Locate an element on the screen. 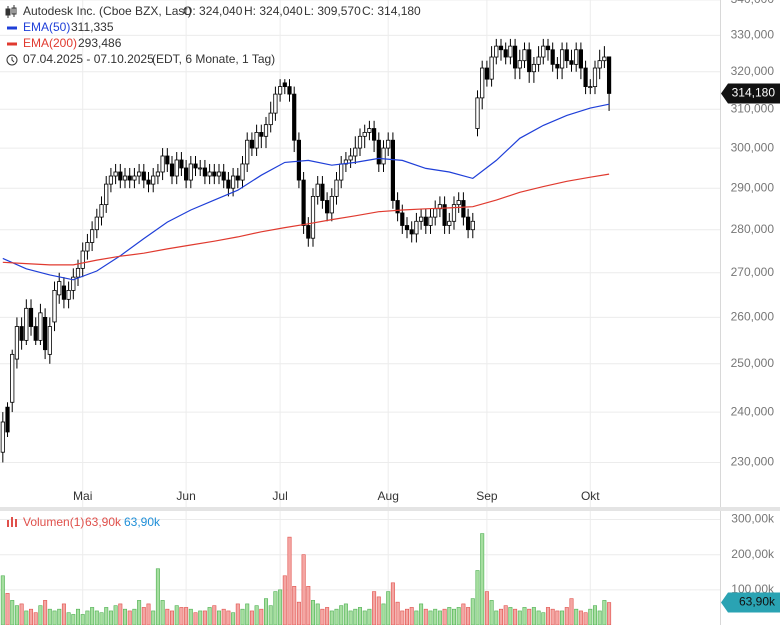  x-tick-label: Sep is located at coordinates (487, 496).